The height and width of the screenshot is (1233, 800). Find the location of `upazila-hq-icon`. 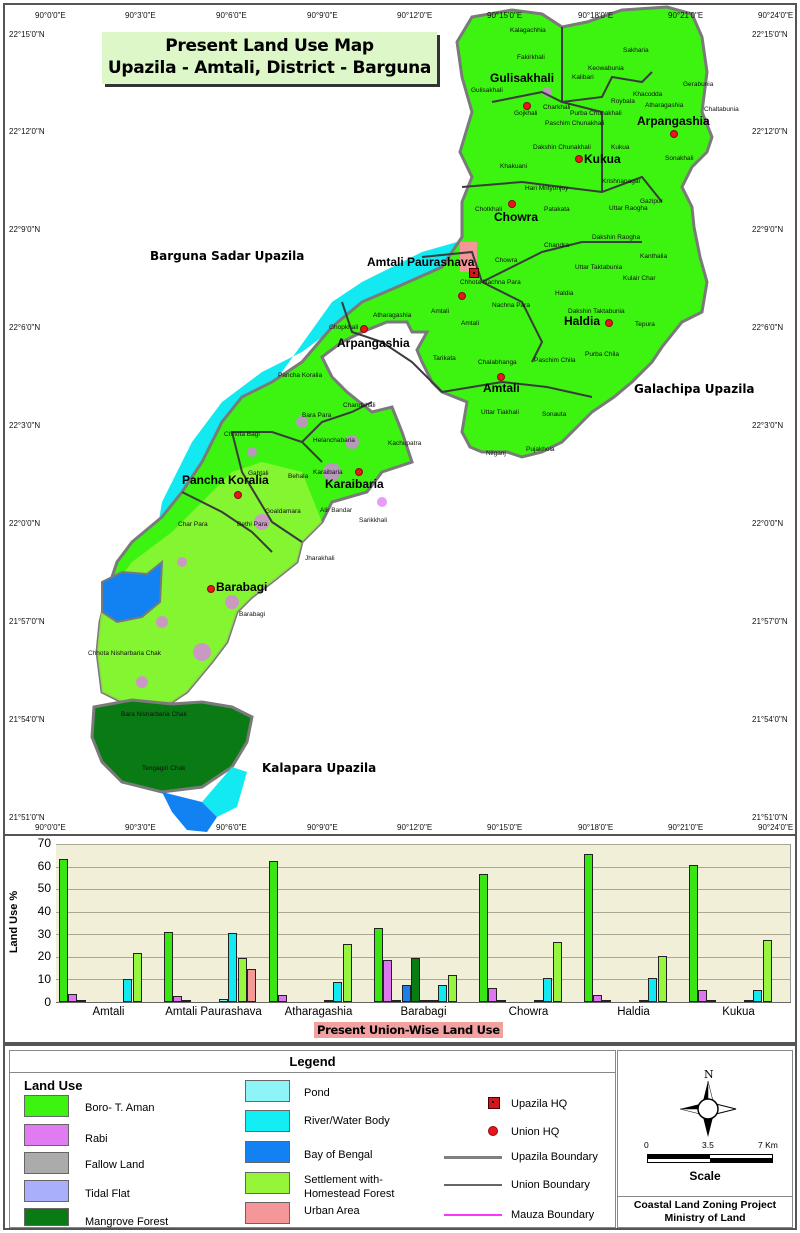

upazila-hq-icon is located at coordinates (494, 1103).